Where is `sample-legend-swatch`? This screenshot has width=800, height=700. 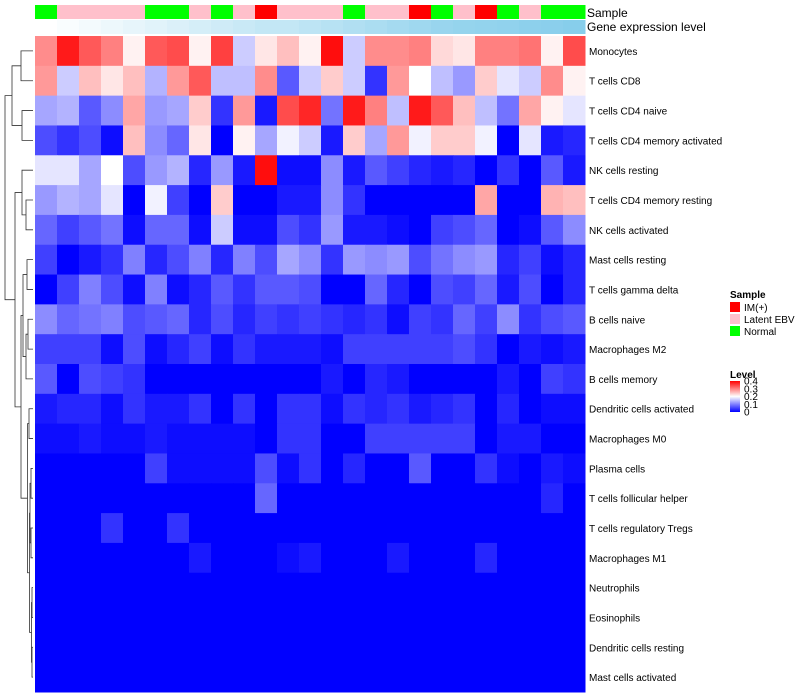 sample-legend-swatch is located at coordinates (735, 331).